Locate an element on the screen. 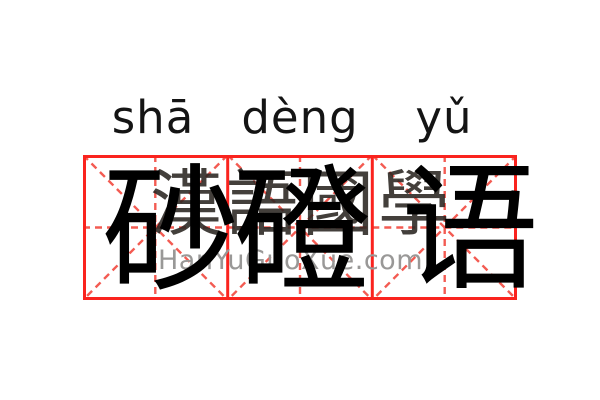  watermark-site-url: HanYuGuoXue.com is located at coordinates (290, 260).